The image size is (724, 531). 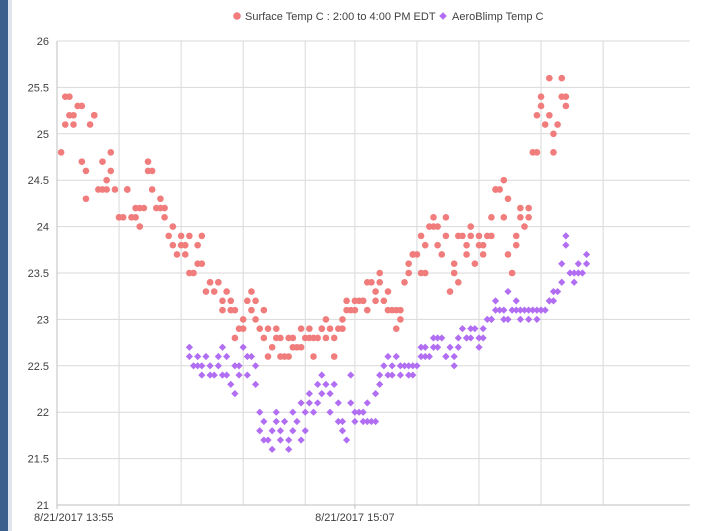 I want to click on legend-label-aeroblimp-temp: AeroBlimp Temp C, so click(x=498, y=17).